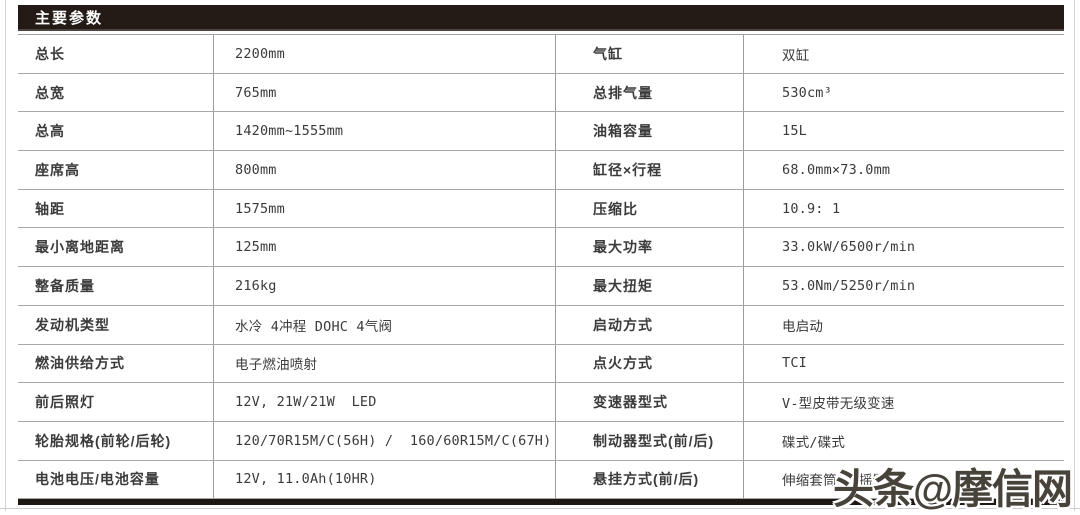  I want to click on param-label: 燃油供给方式, so click(115, 364).